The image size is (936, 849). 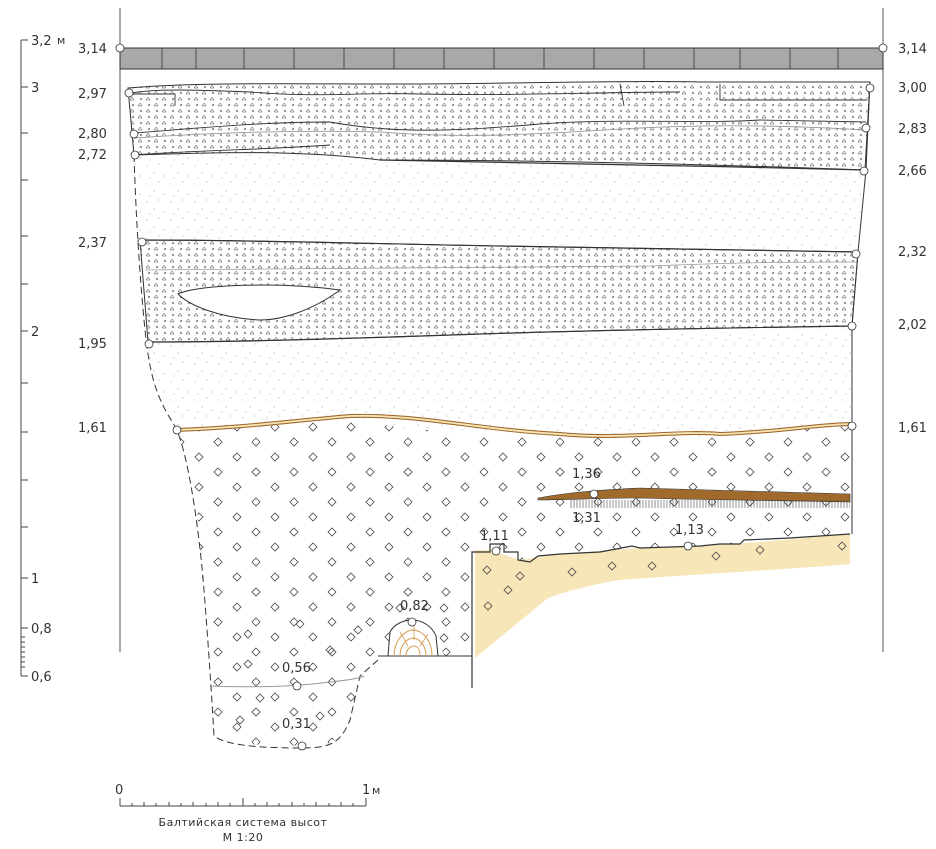 What do you see at coordinates (861, 307) in the screenshot?
I see `right-boundary-line` at bounding box center [861, 307].